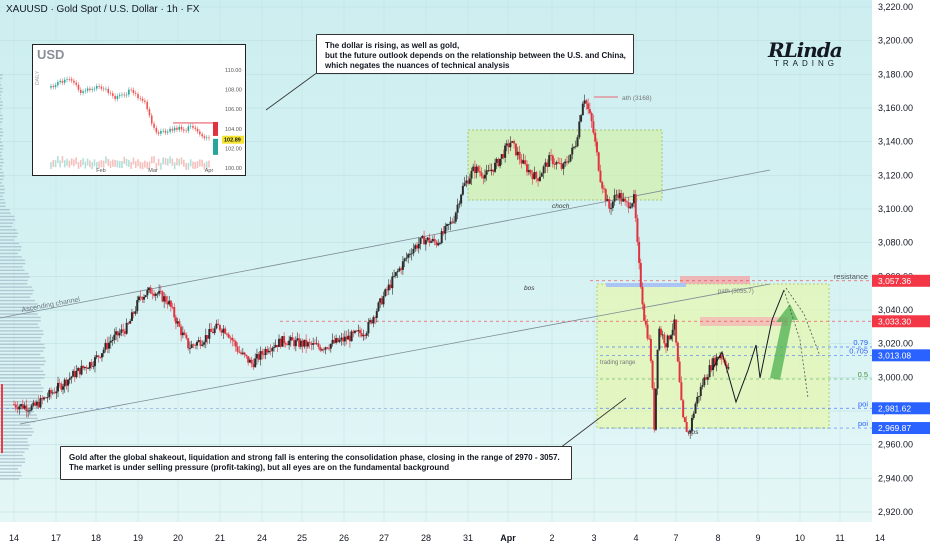 This screenshot has height=550, width=932. What do you see at coordinates (800, 538) in the screenshot?
I see `time-tick-label: 10` at bounding box center [800, 538].